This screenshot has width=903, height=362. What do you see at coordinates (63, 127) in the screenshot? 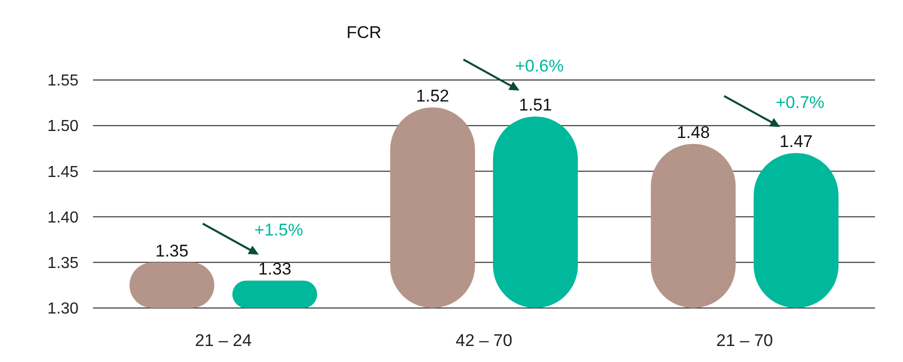
I see `y-tick-label: 1.50` at bounding box center [63, 127].